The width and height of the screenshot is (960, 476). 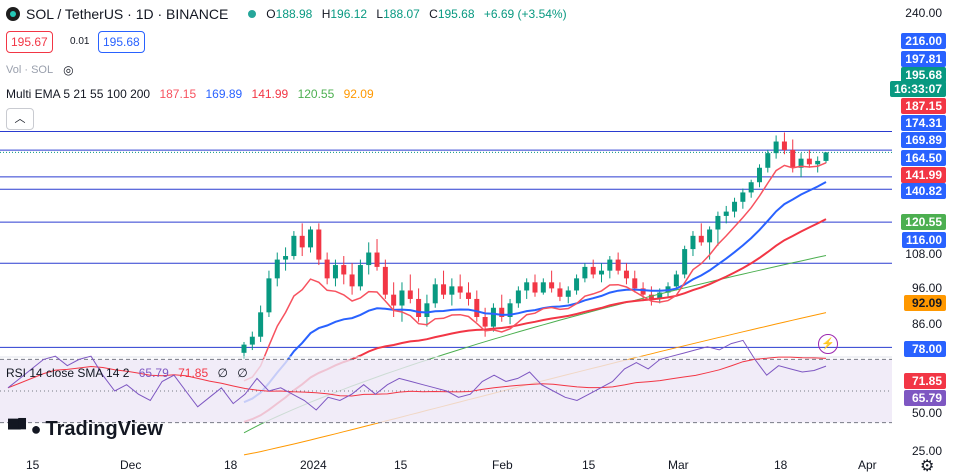 I want to click on symbol-title: SOL / TetherUS · 1D · BINANCE, so click(x=127, y=14).